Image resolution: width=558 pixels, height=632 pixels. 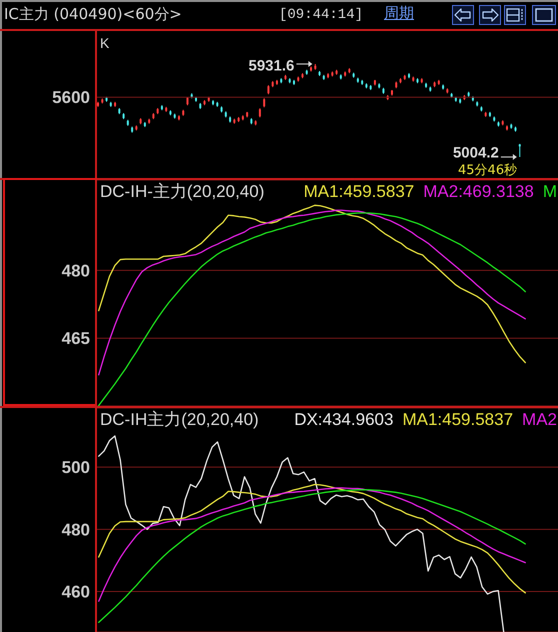 I want to click on text: MA2, so click(x=539, y=419).